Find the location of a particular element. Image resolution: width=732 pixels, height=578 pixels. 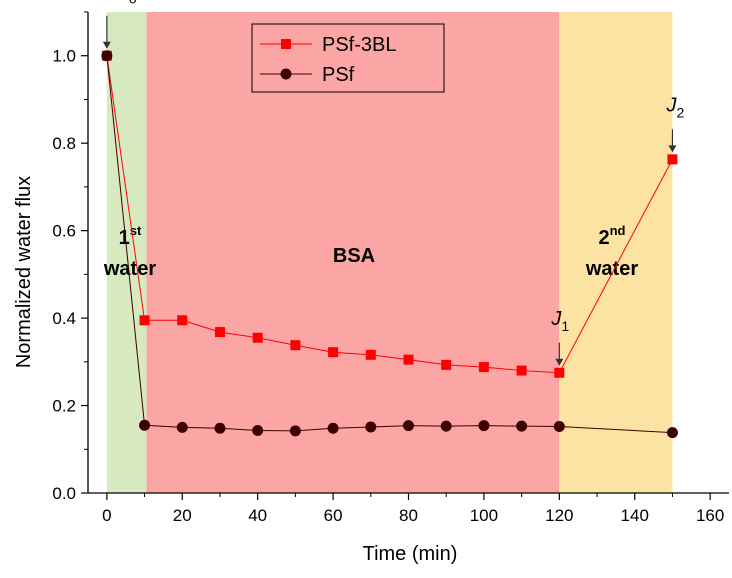

x-axis-title: Time (min) is located at coordinates (410, 554).